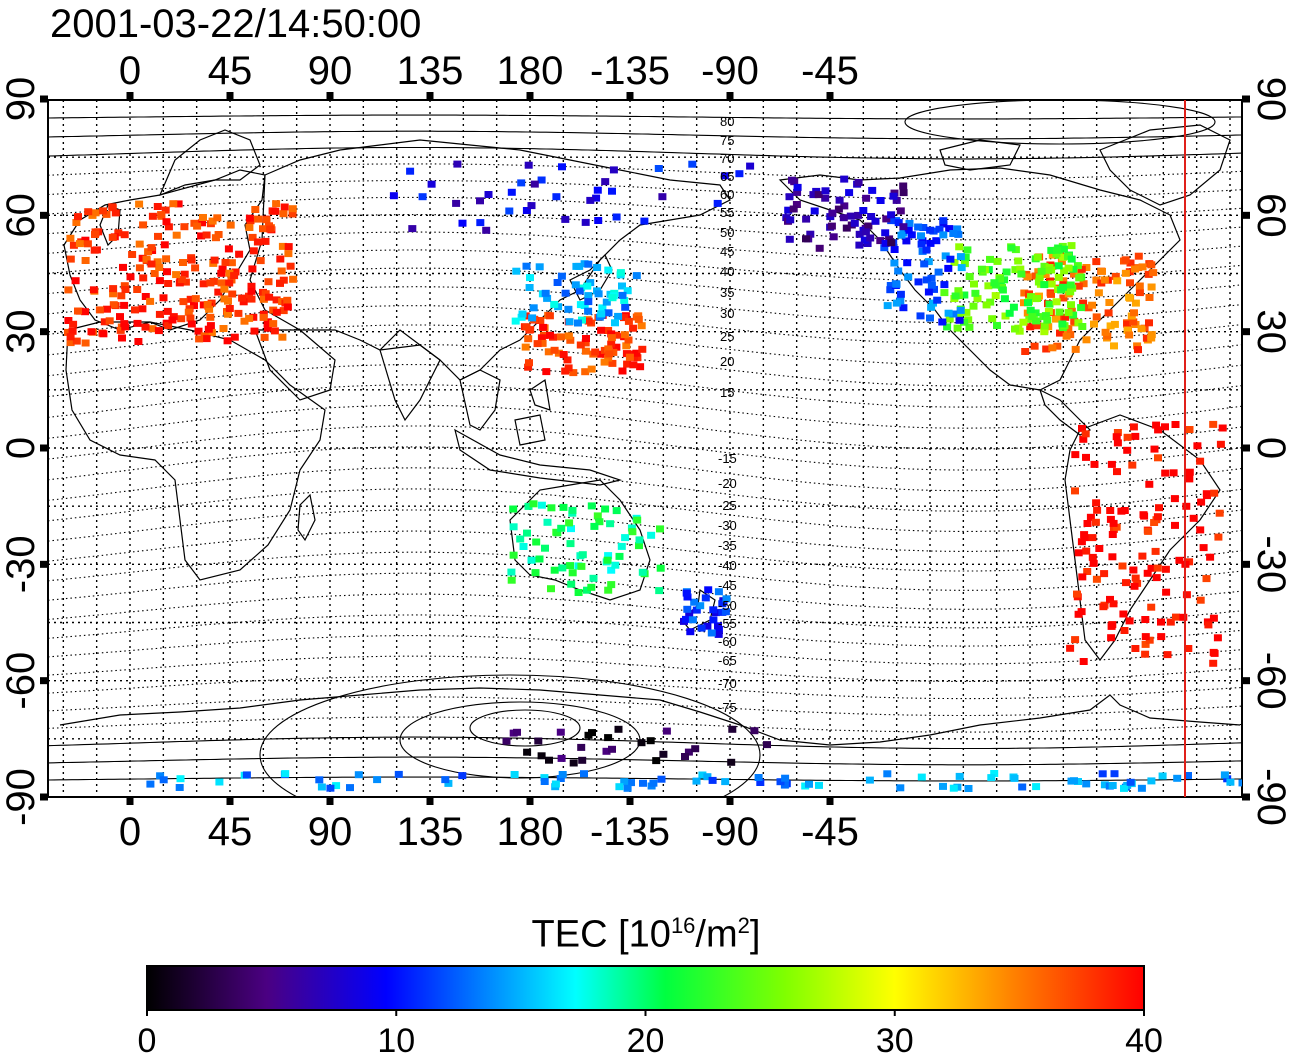 This screenshot has height=1057, width=1292. Describe the element at coordinates (727, 525) in the screenshot. I see `mlat-label: -30` at that location.